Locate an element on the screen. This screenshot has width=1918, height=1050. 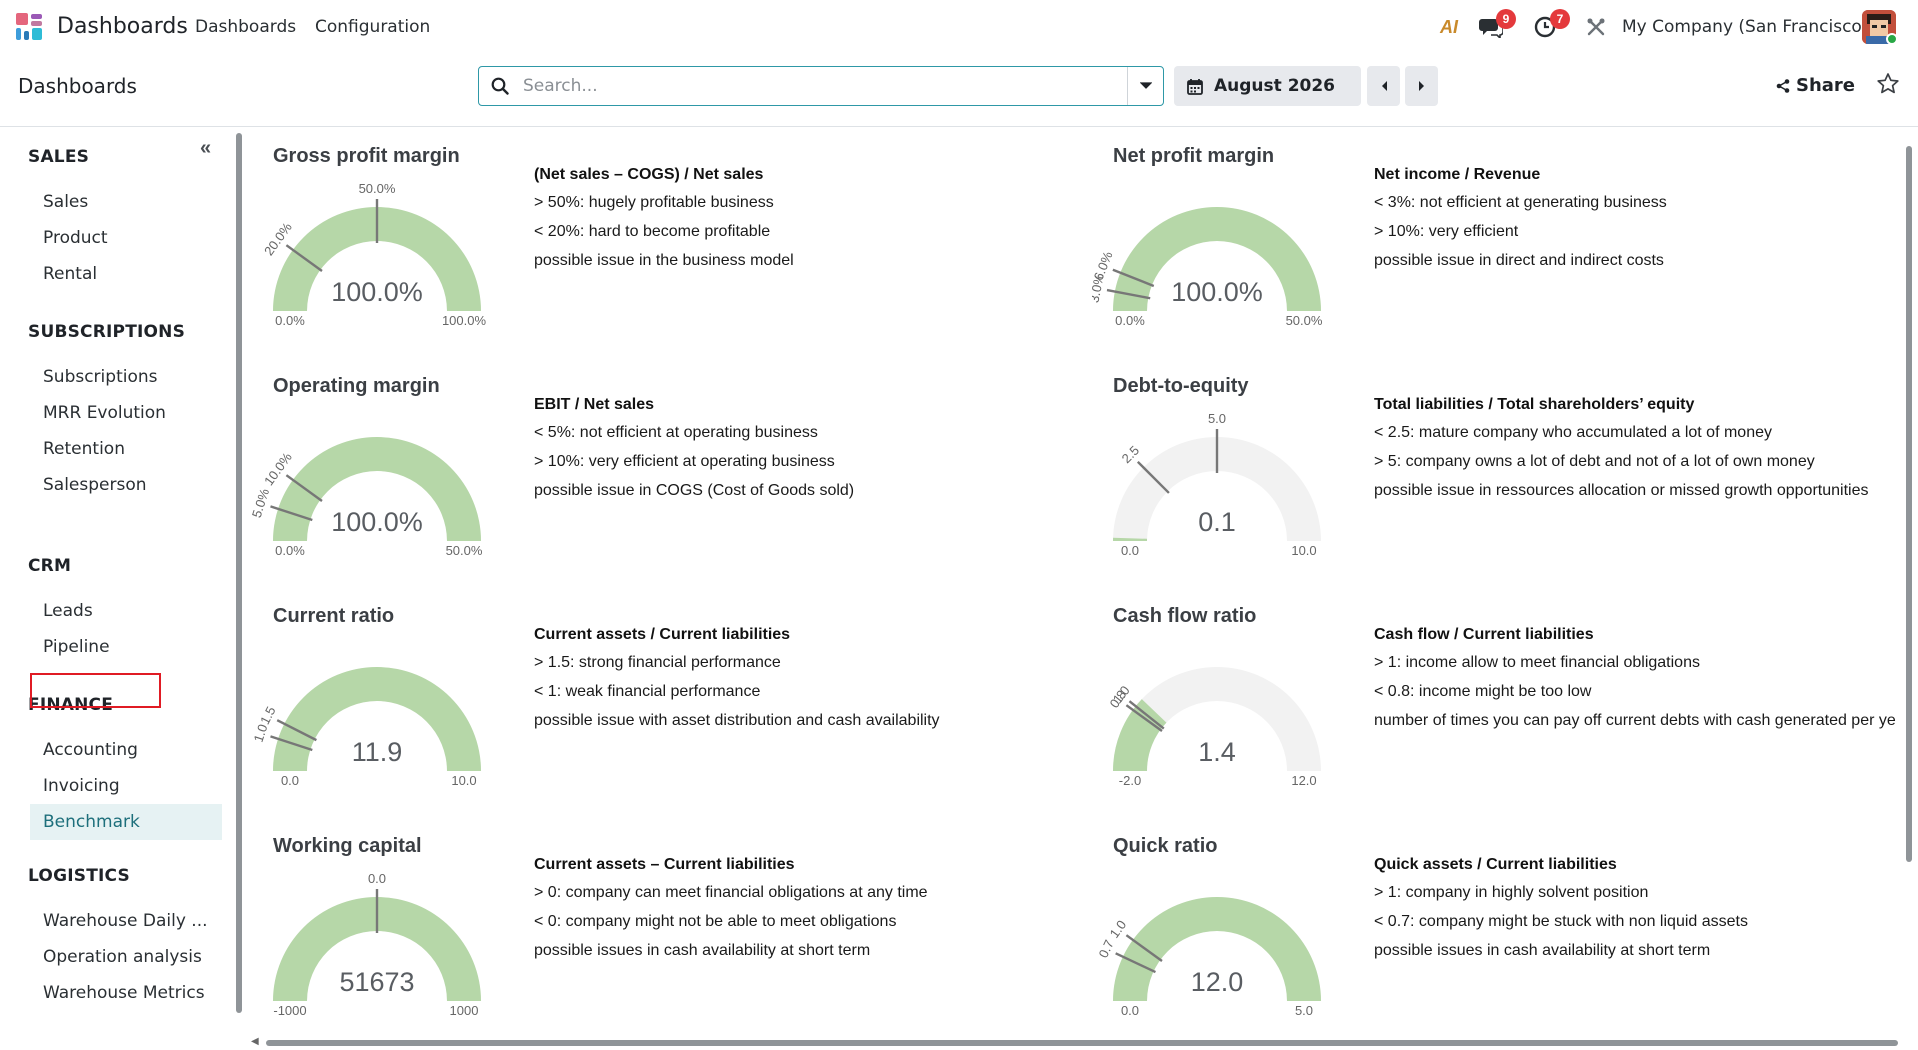
horizontal-scrollbar-thumb is located at coordinates (1082, 1043).